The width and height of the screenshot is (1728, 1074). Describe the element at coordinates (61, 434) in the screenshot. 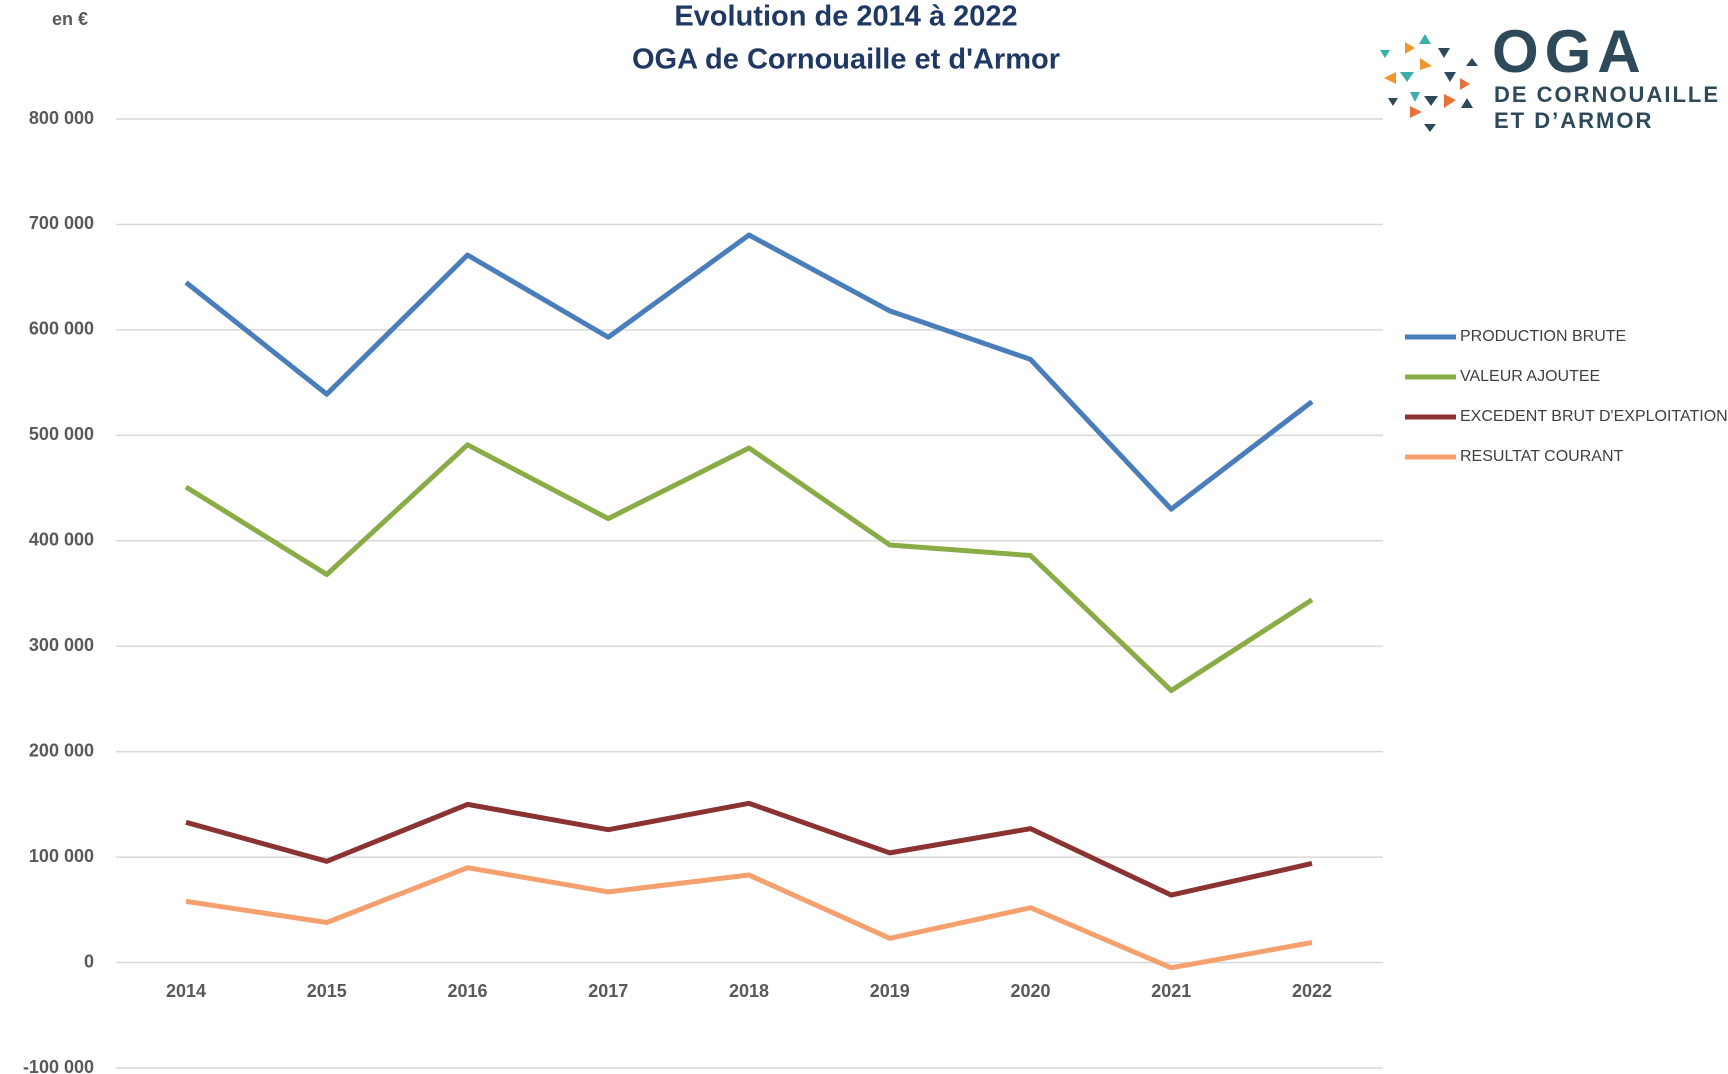

I see `y-tick-label: 500 000` at that location.